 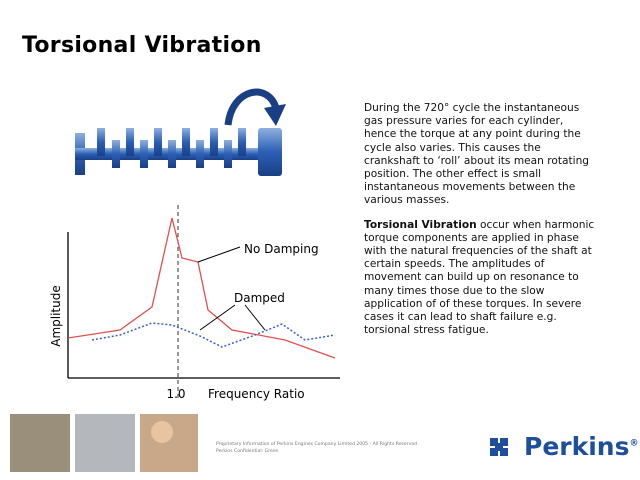 What do you see at coordinates (213, 335) in the screenshot?
I see `damped-curve` at bounding box center [213, 335].